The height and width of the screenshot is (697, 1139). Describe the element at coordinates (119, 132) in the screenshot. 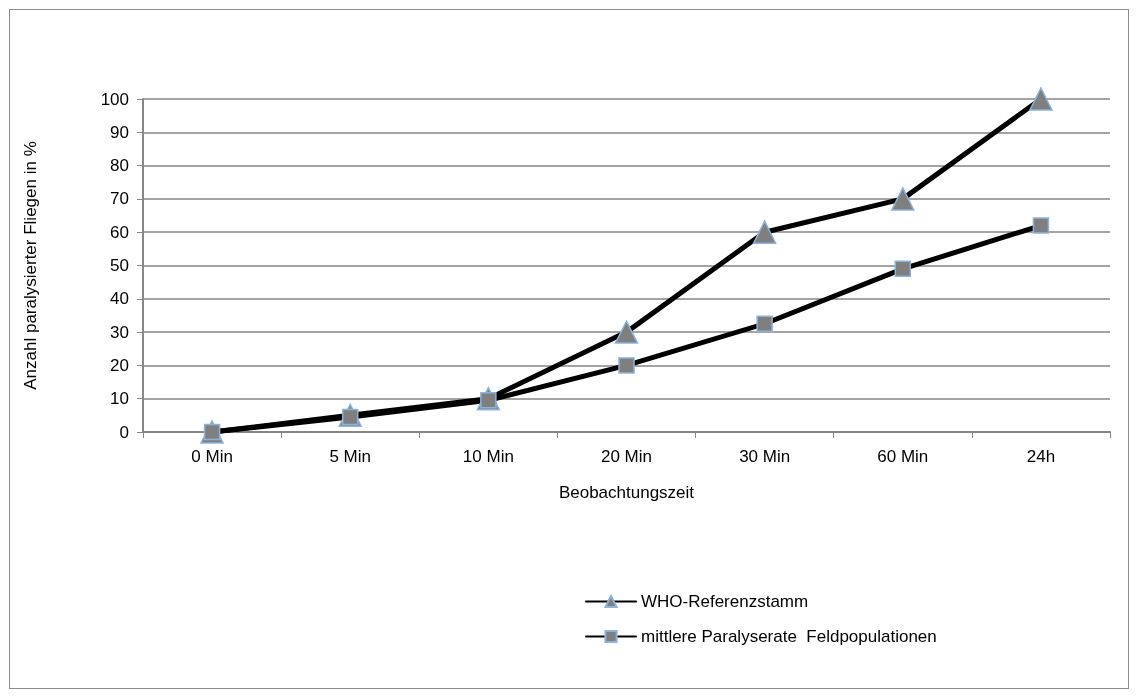

I see `y-tick-label: 90` at that location.